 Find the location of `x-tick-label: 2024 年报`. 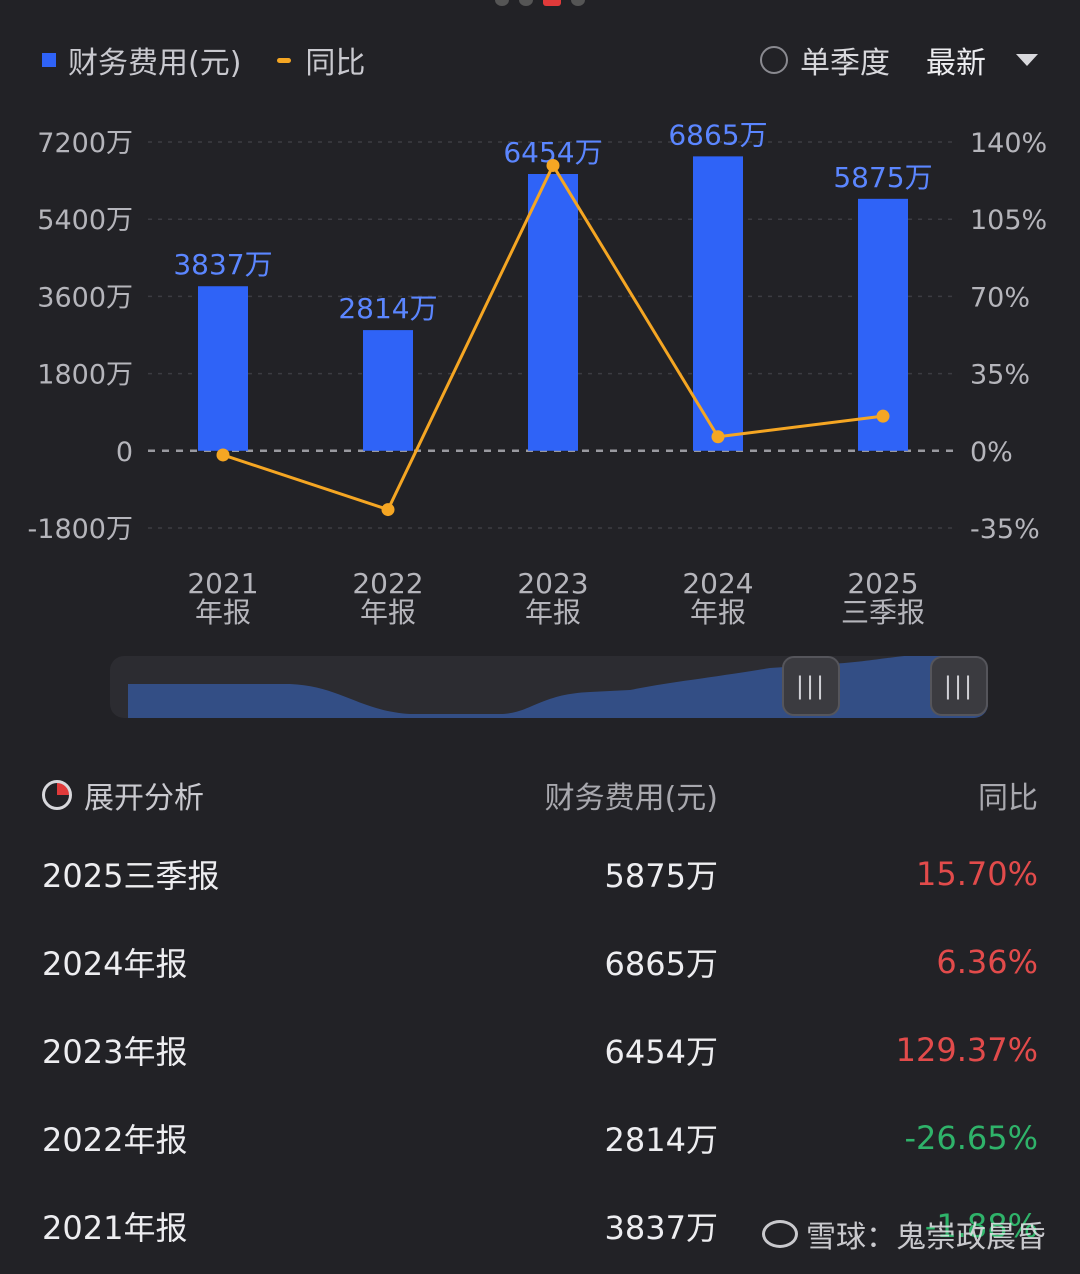

x-tick-label: 2024 年报 is located at coordinates (717, 598).